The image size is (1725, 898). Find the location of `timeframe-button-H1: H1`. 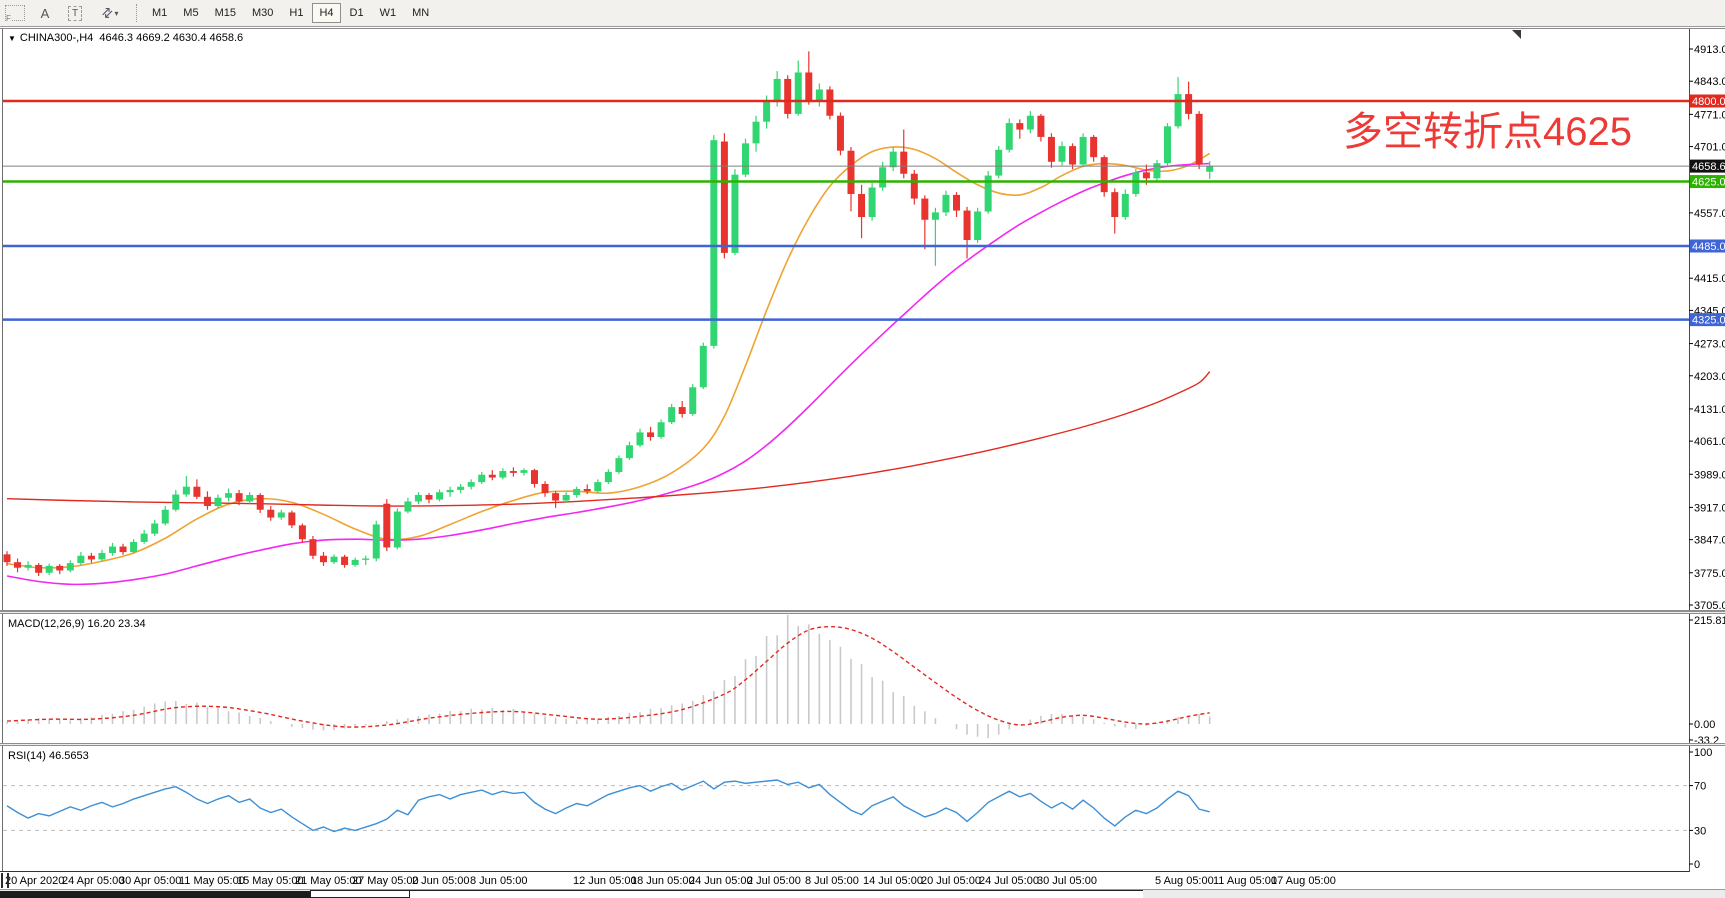

timeframe-button-H1: H1 is located at coordinates (296, 13).